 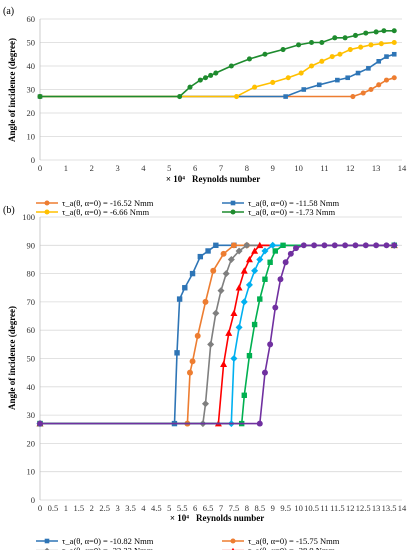 What do you see at coordinates (130, 508) in the screenshot?
I see `x-tick-label: 3.5` at bounding box center [130, 508].